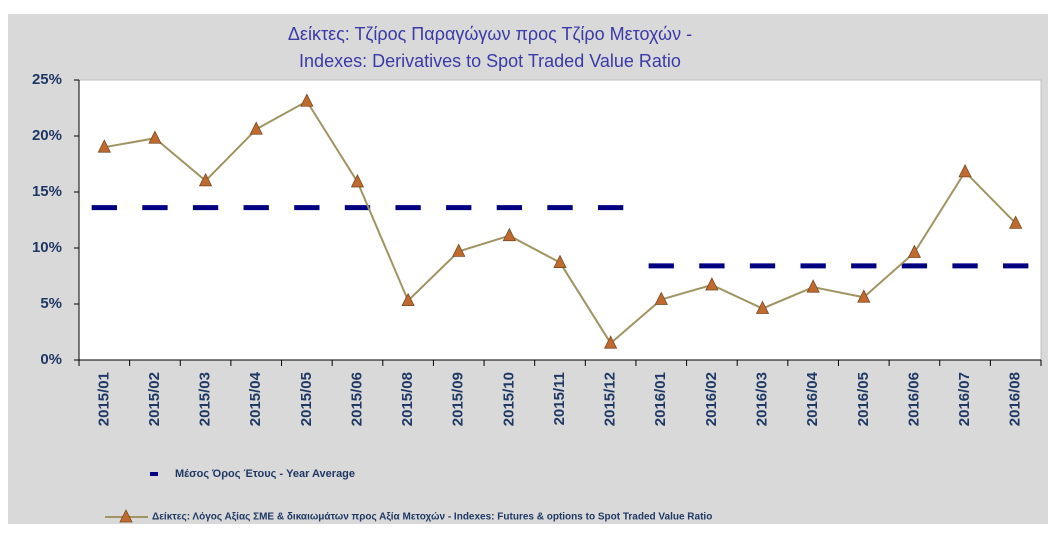 The width and height of the screenshot is (1052, 533). What do you see at coordinates (863, 399) in the screenshot?
I see `x-tick-label: 2016/05` at bounding box center [863, 399].